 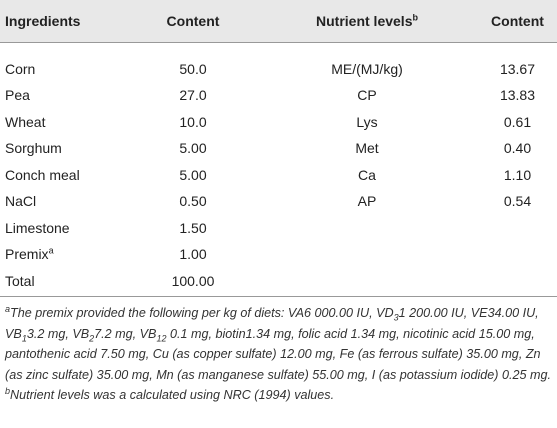 I want to click on table-cell: 0.40, so click(x=517, y=148).